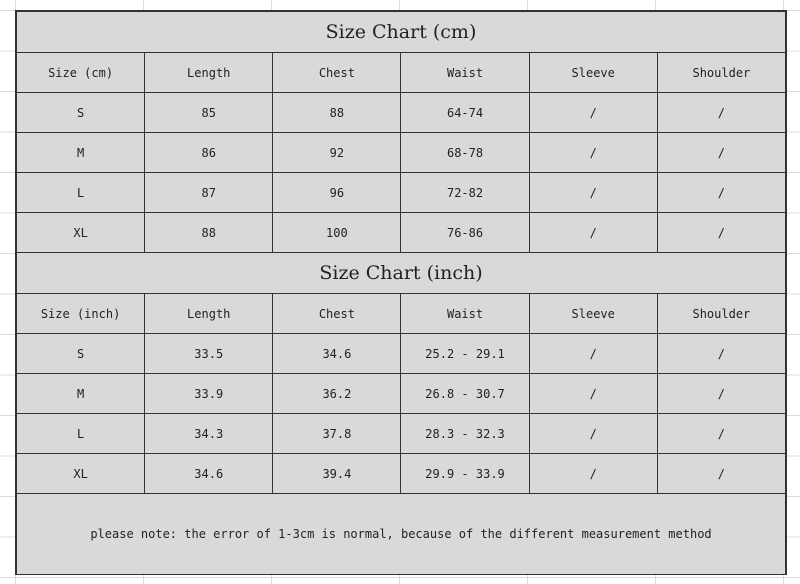  I want to click on table-cell: 68-78, so click(465, 152).